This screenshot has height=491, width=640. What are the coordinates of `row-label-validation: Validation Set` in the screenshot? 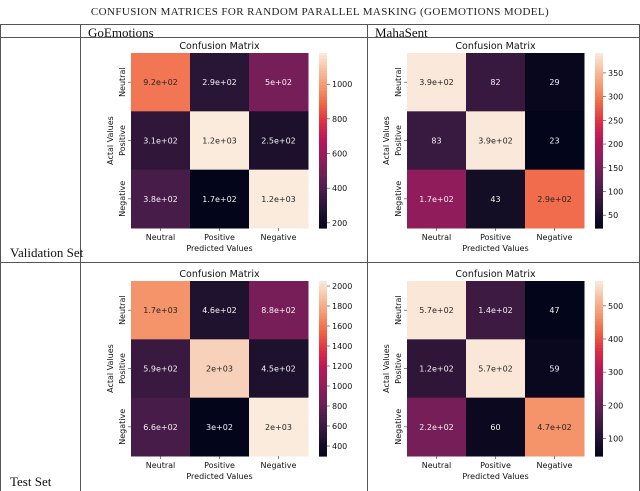 It's located at (47, 252).